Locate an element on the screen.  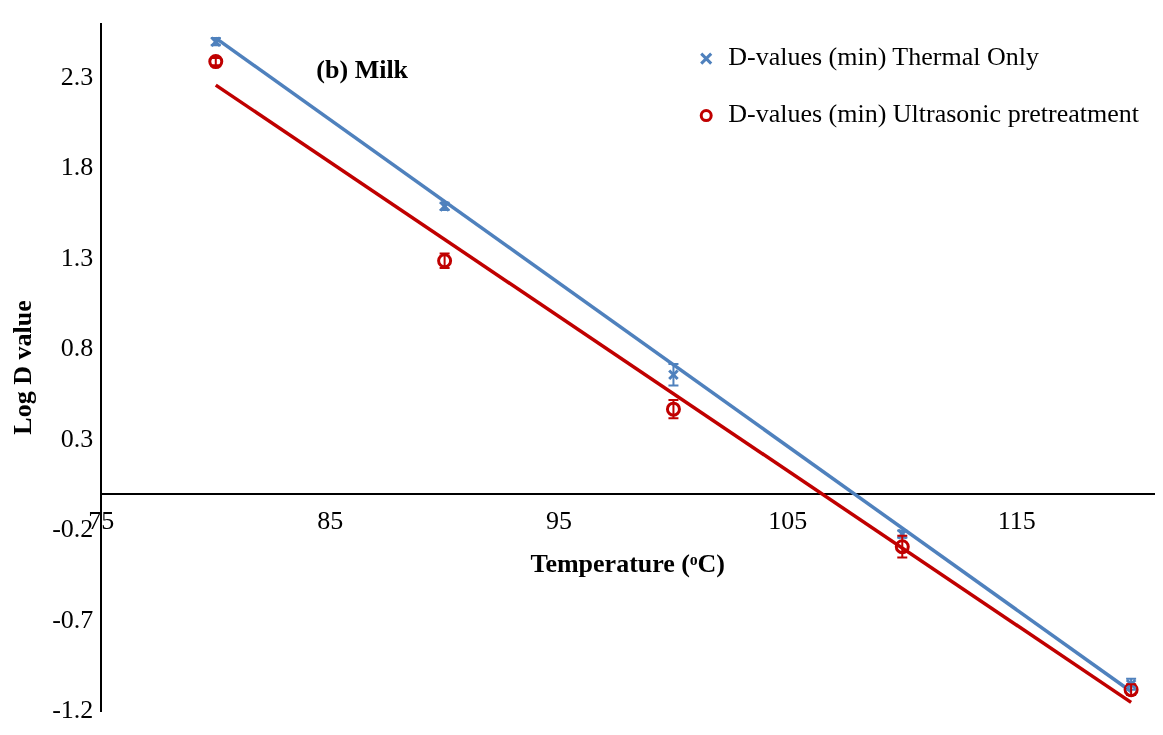
y-tick-label: 0.8 is located at coordinates (77, 348).